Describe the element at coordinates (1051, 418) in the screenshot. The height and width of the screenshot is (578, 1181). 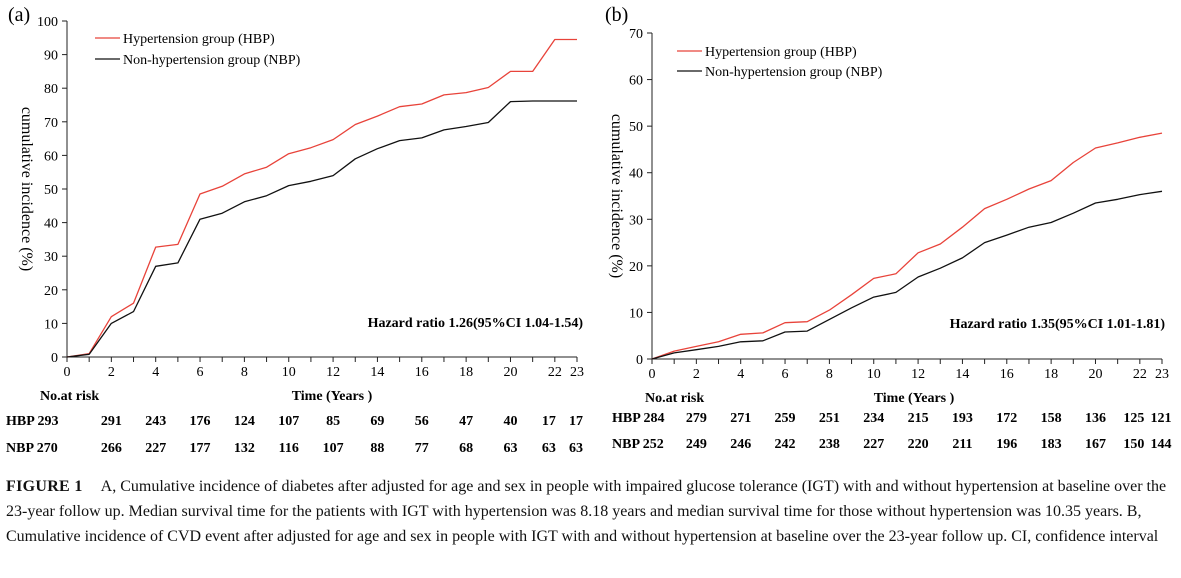
I see `risk-value: 158` at that location.